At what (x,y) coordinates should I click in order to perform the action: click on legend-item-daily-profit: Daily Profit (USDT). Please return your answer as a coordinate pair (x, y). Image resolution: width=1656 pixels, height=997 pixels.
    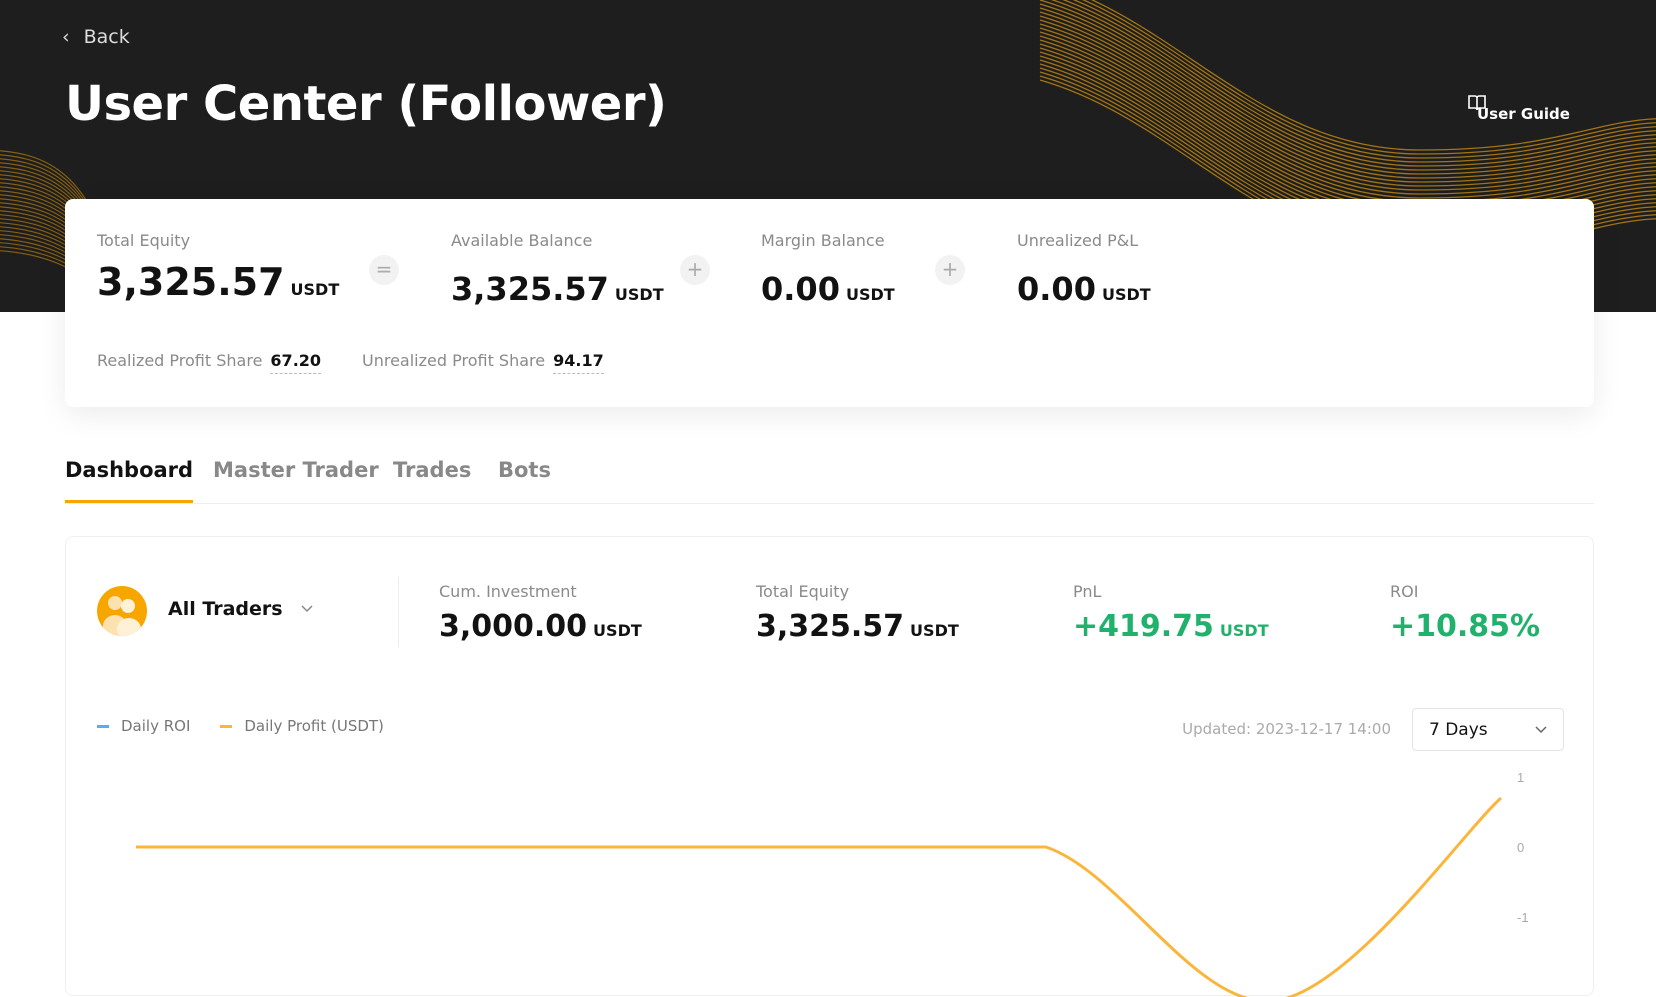
    Looking at the image, I should click on (302, 726).